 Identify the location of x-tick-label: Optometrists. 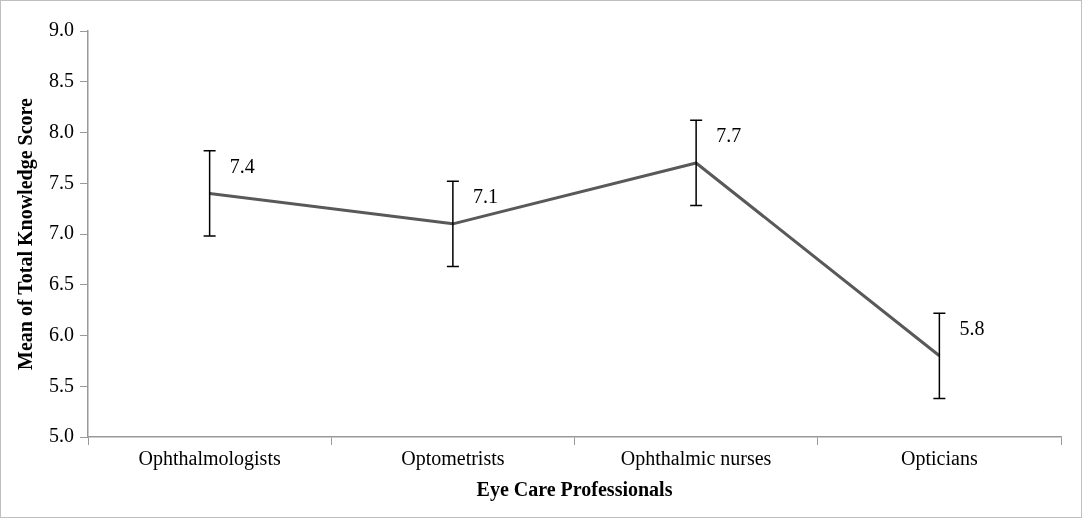
(453, 459).